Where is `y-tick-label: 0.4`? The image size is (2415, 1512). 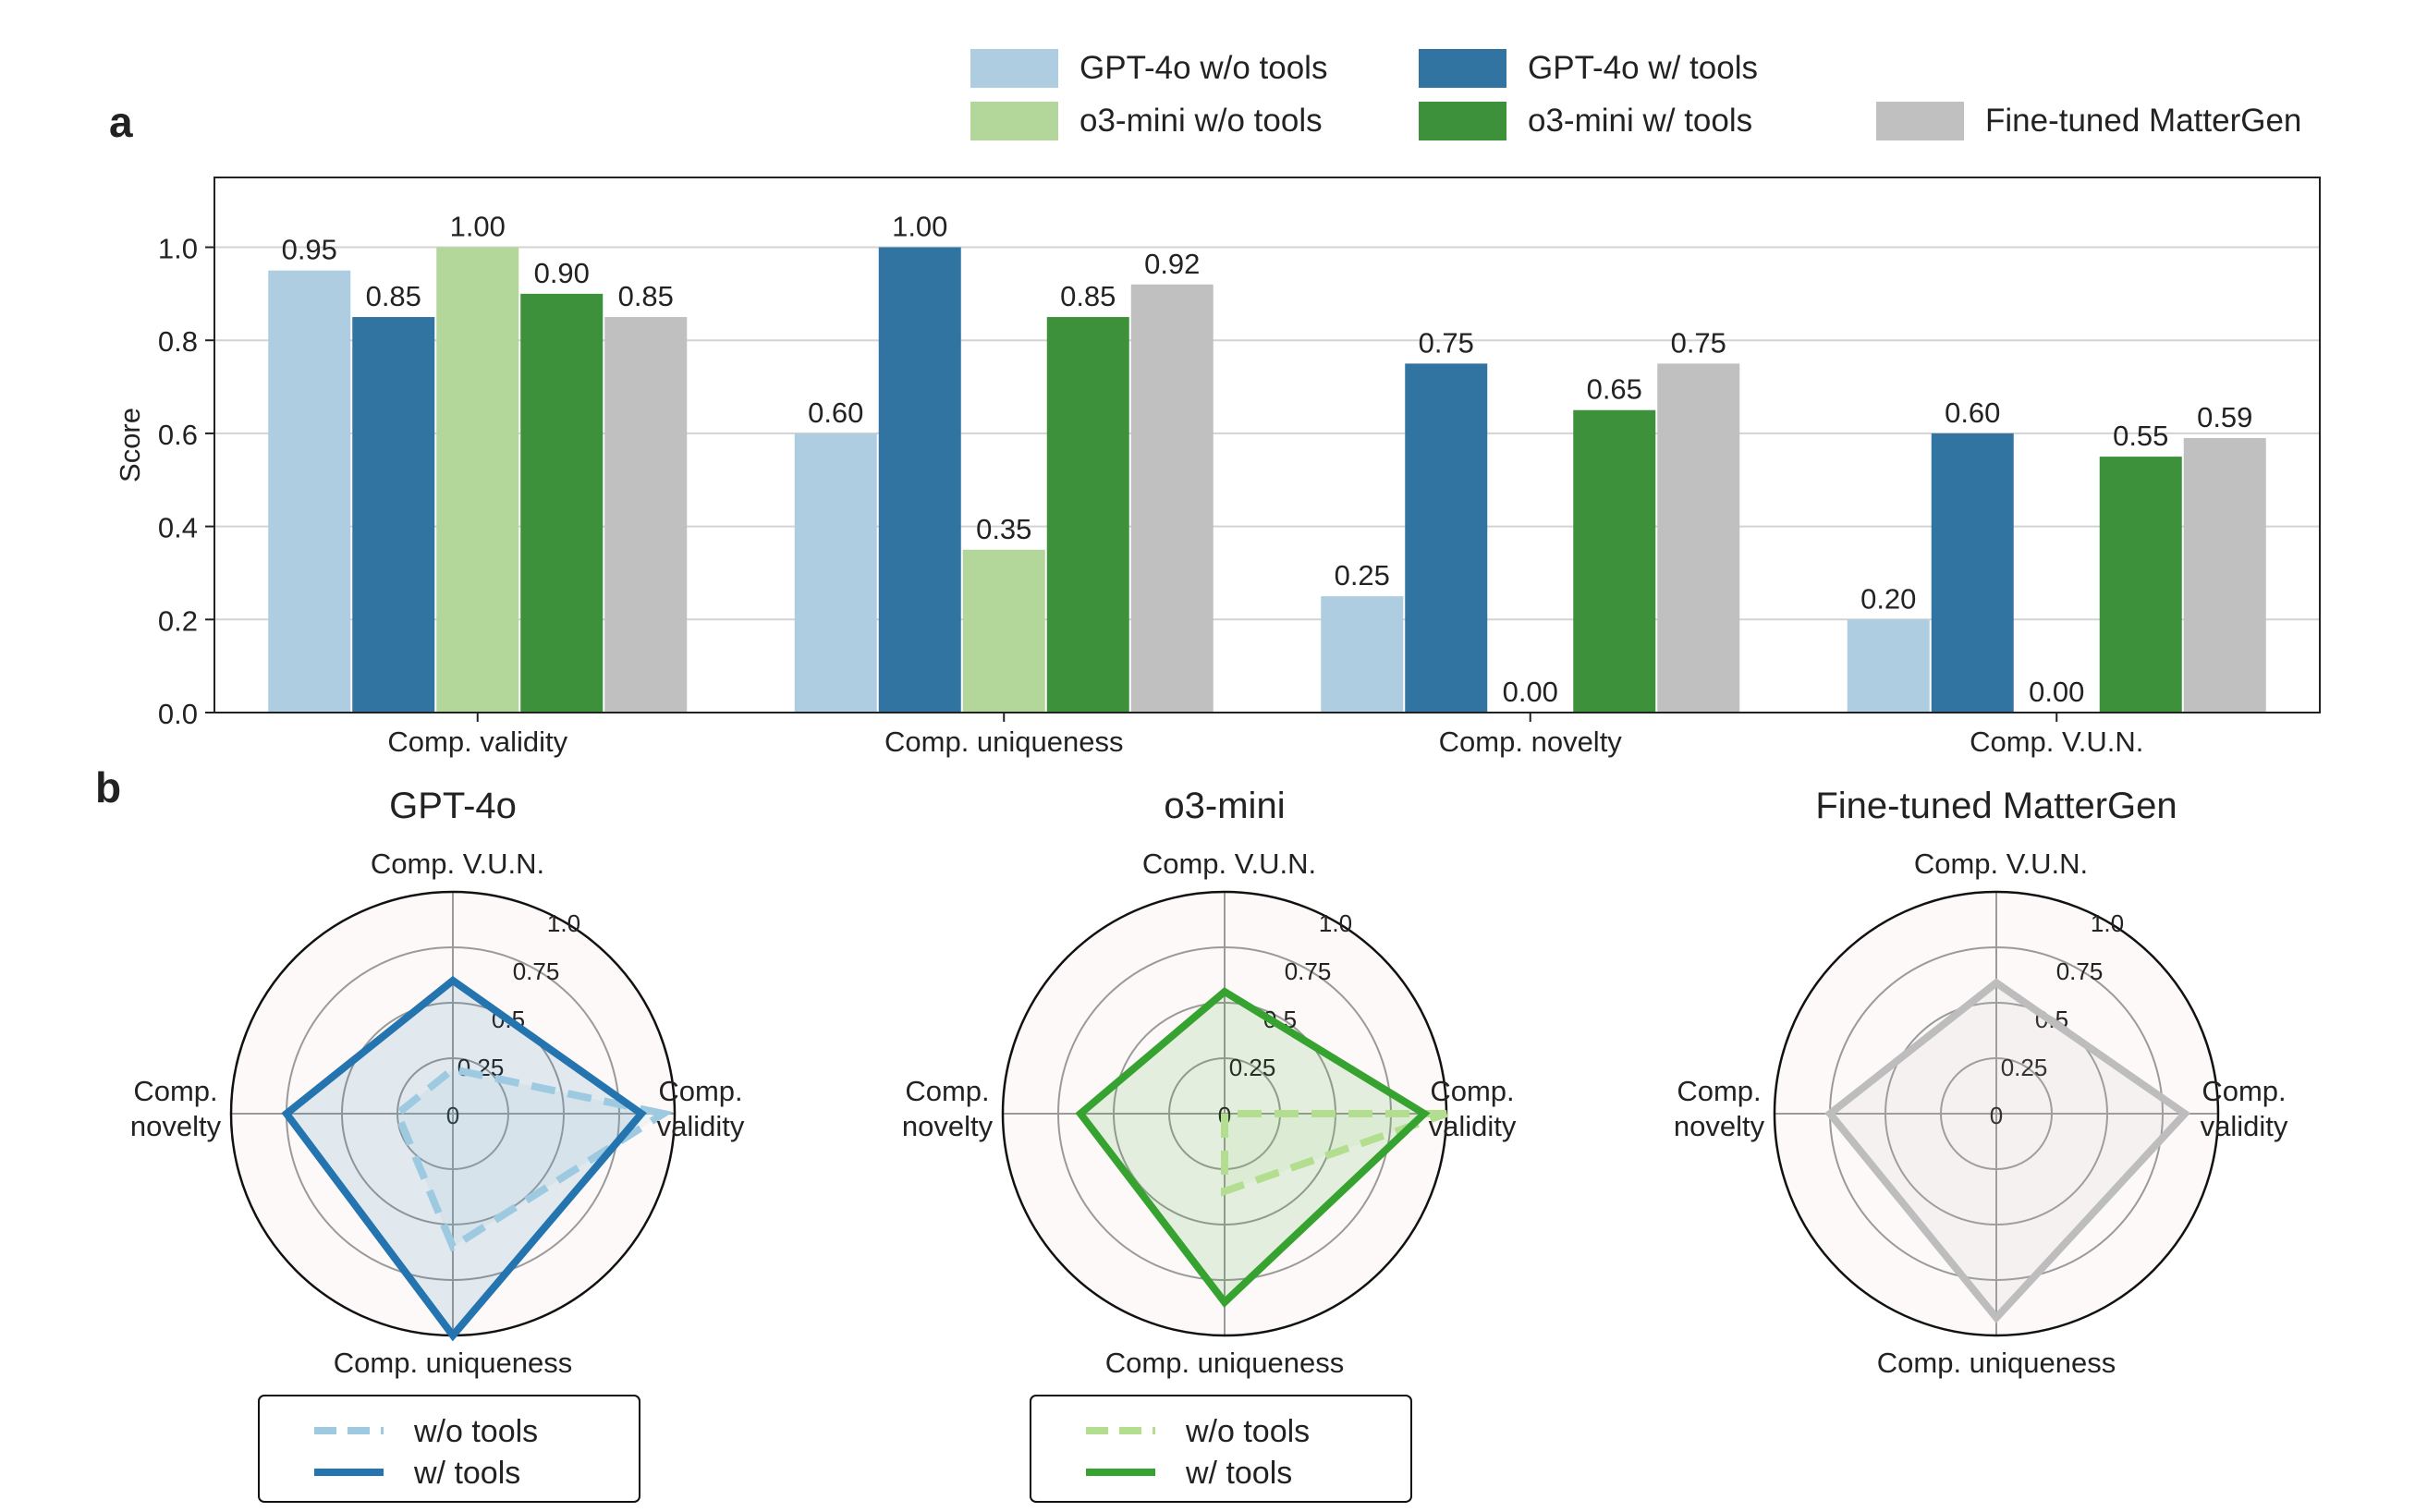
y-tick-label: 0.4 is located at coordinates (178, 528).